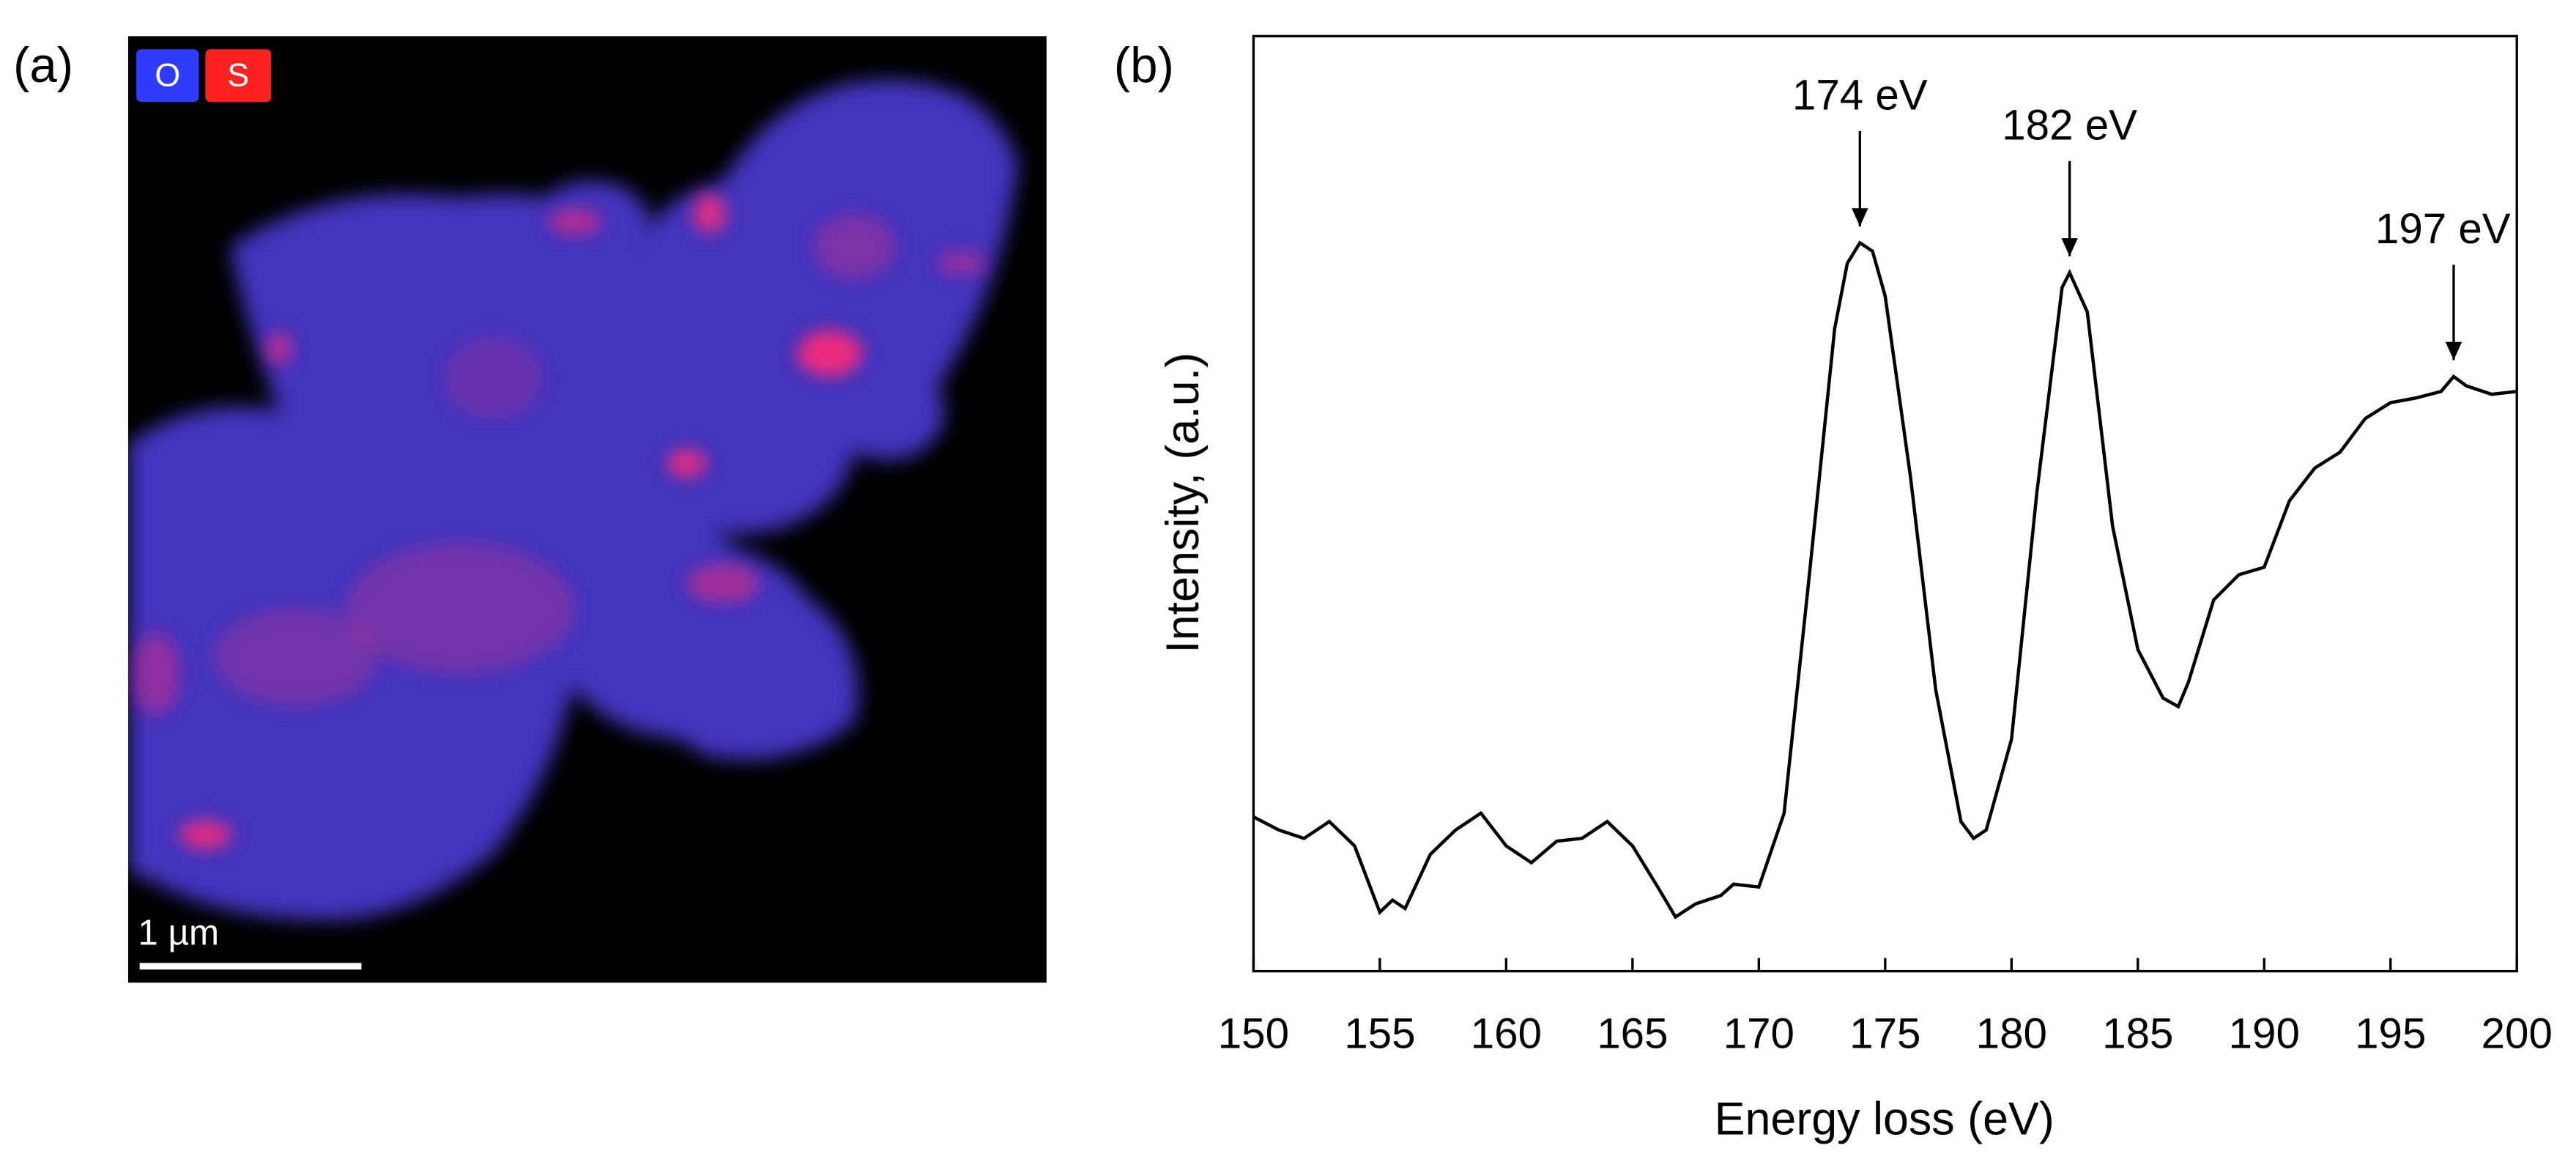 The height and width of the screenshot is (1170, 2576). Describe the element at coordinates (1506, 1034) in the screenshot. I see `x-tick-label: 160` at that location.